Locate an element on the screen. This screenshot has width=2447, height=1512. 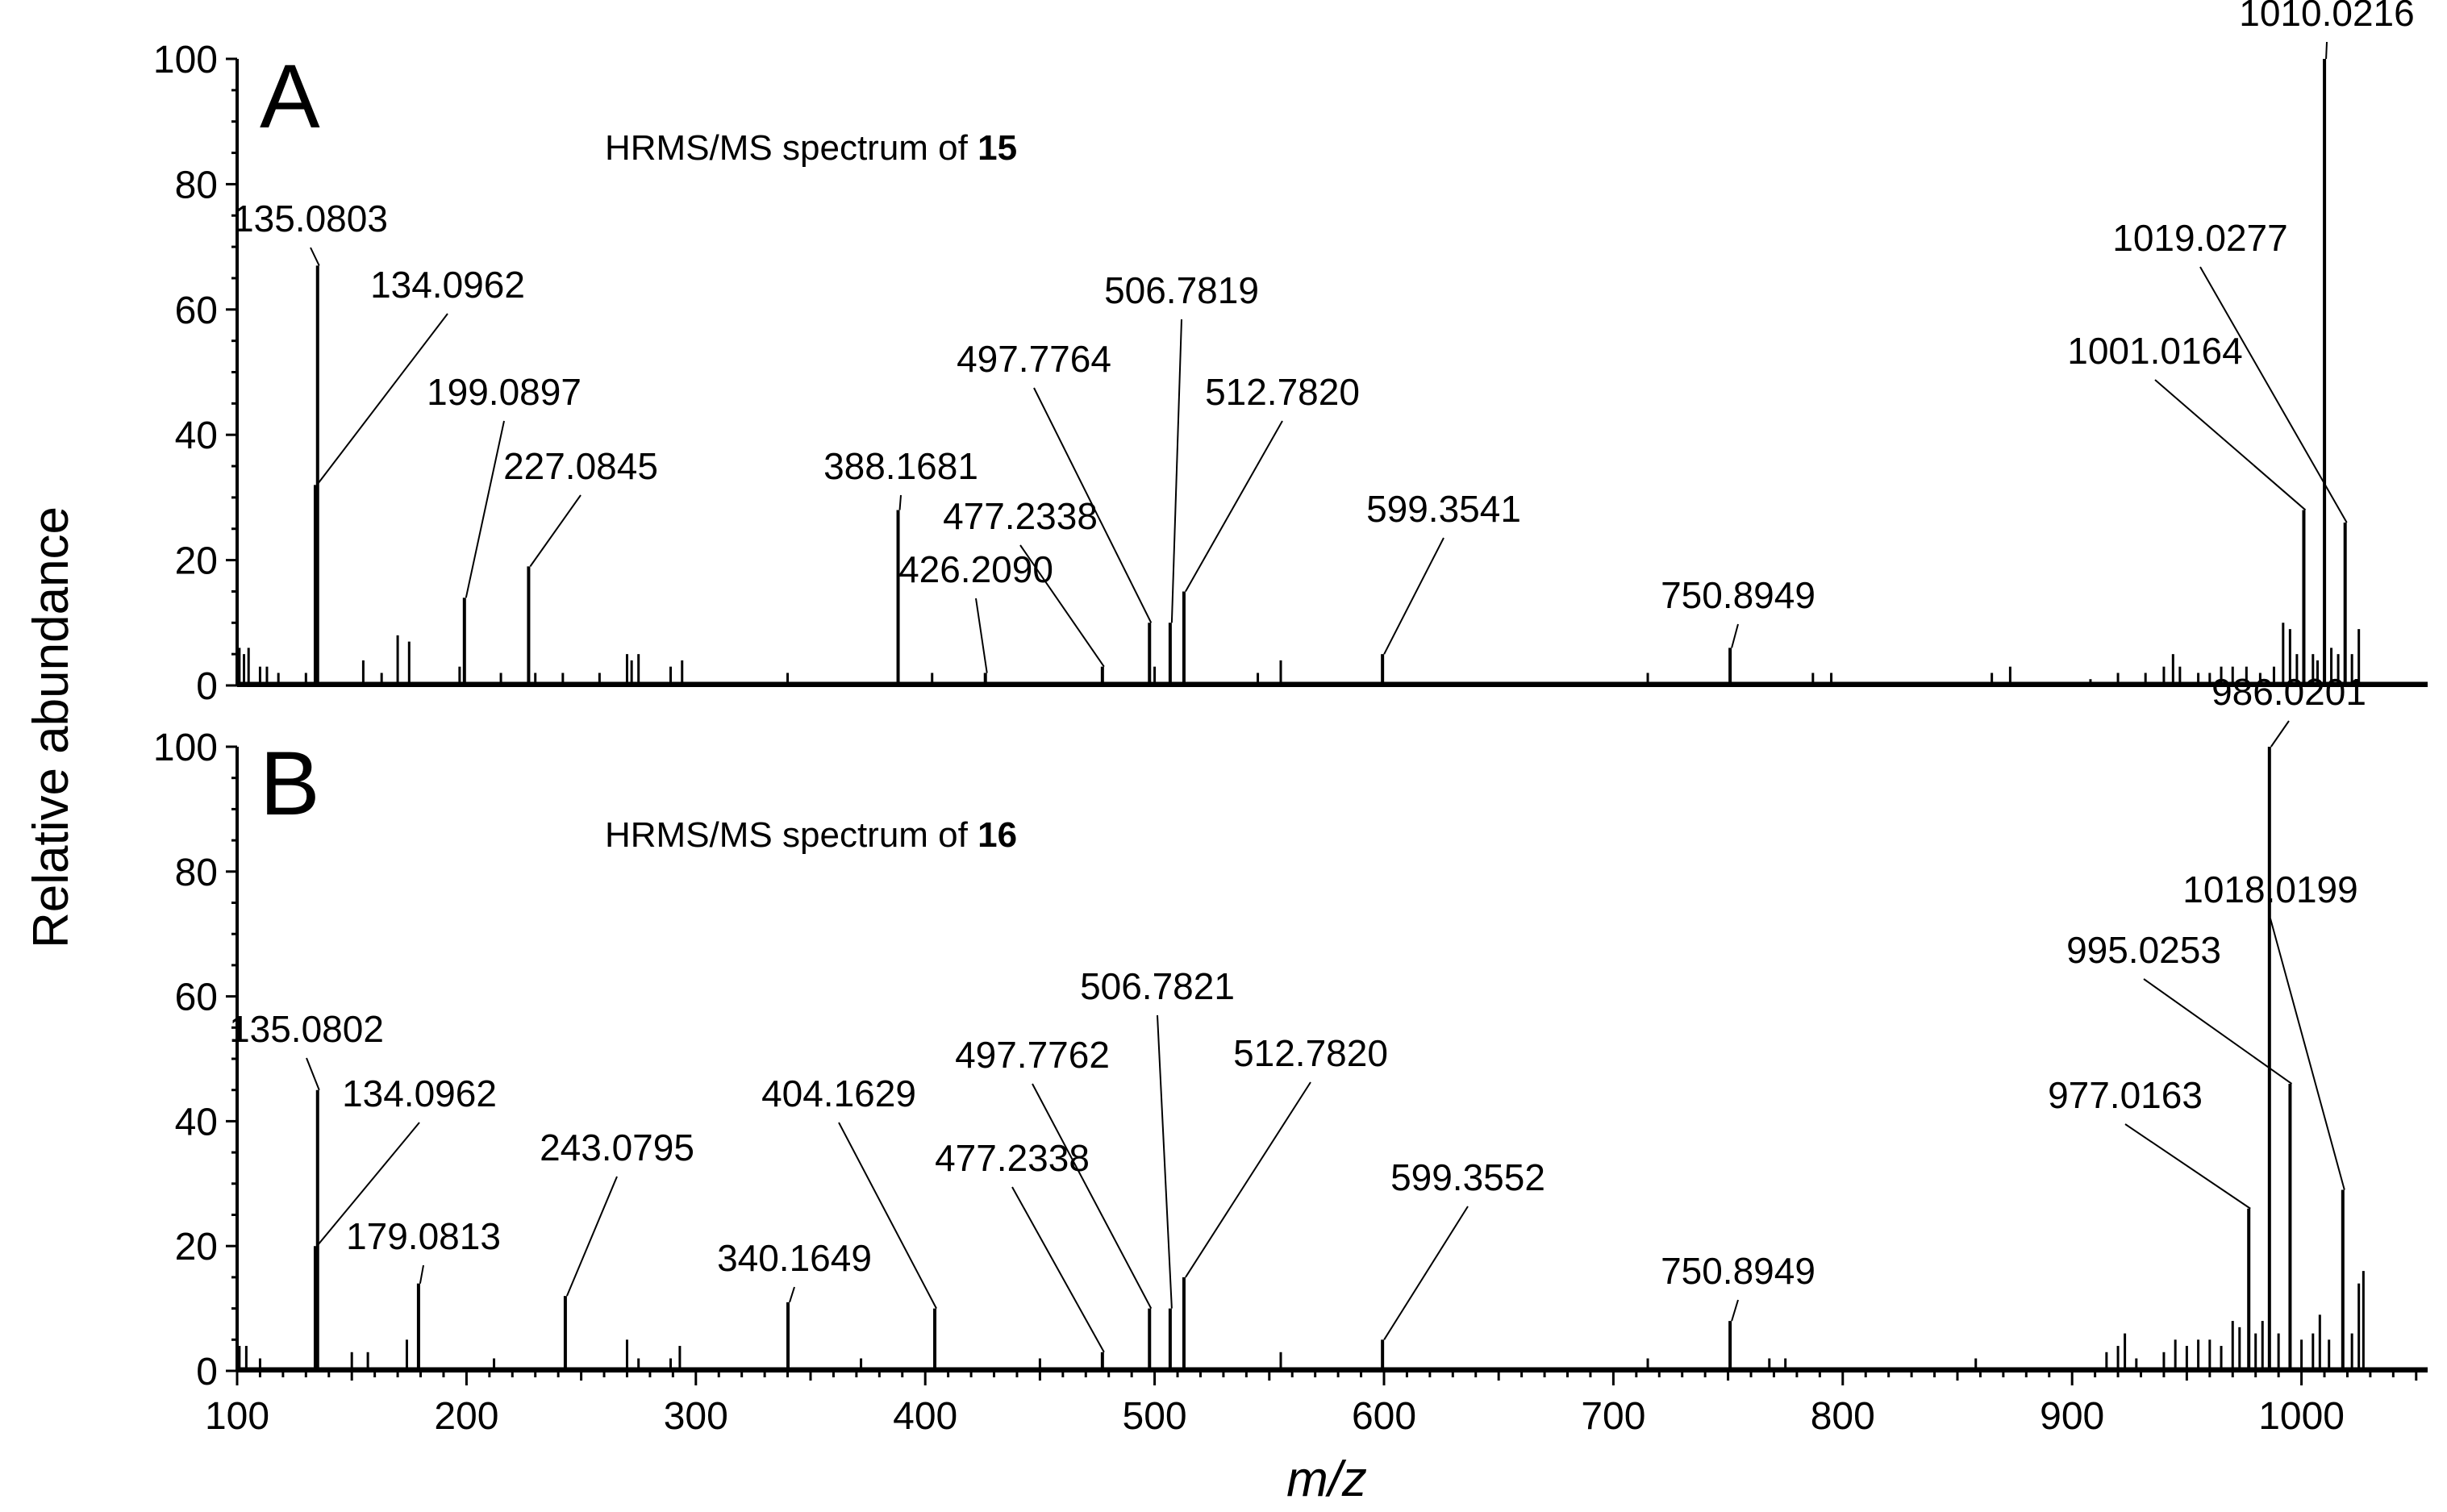
peak-label: 599.3541 is located at coordinates (1444, 509).